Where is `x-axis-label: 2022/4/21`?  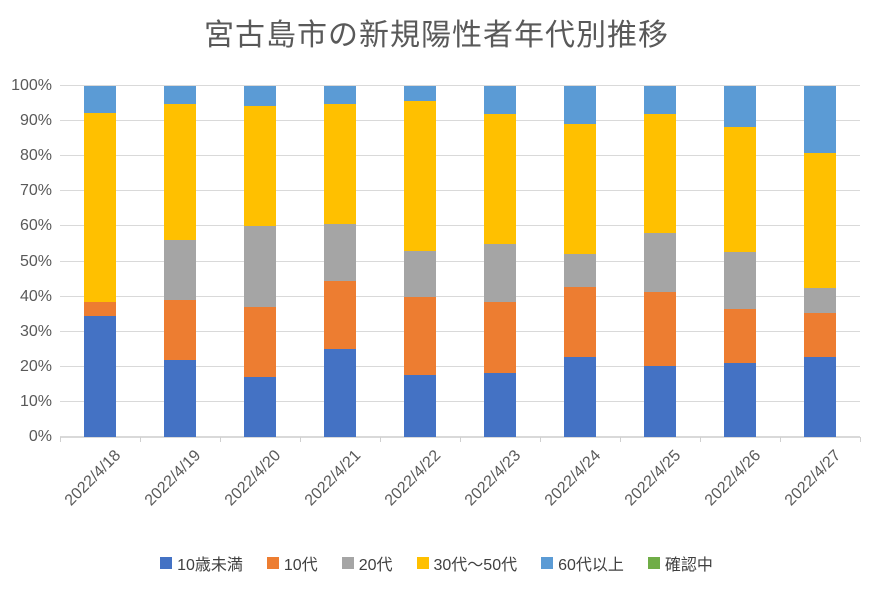
x-axis-label: 2022/4/21 is located at coordinates (333, 478).